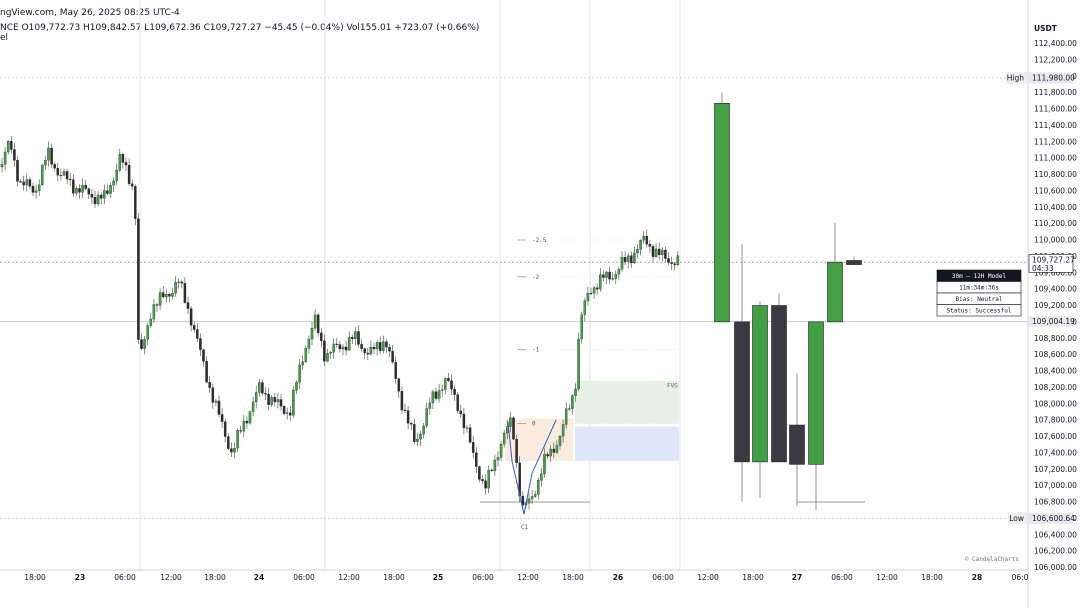 The height and width of the screenshot is (608, 1080). I want to click on y-tick-label: 110,000.00, so click(1055, 240).